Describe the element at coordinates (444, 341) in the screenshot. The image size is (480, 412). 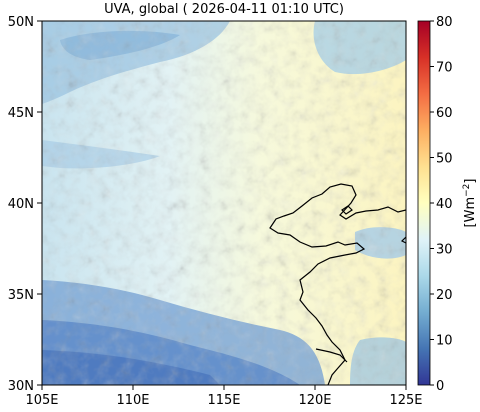
I see `colorbar-tick-label: 10` at that location.